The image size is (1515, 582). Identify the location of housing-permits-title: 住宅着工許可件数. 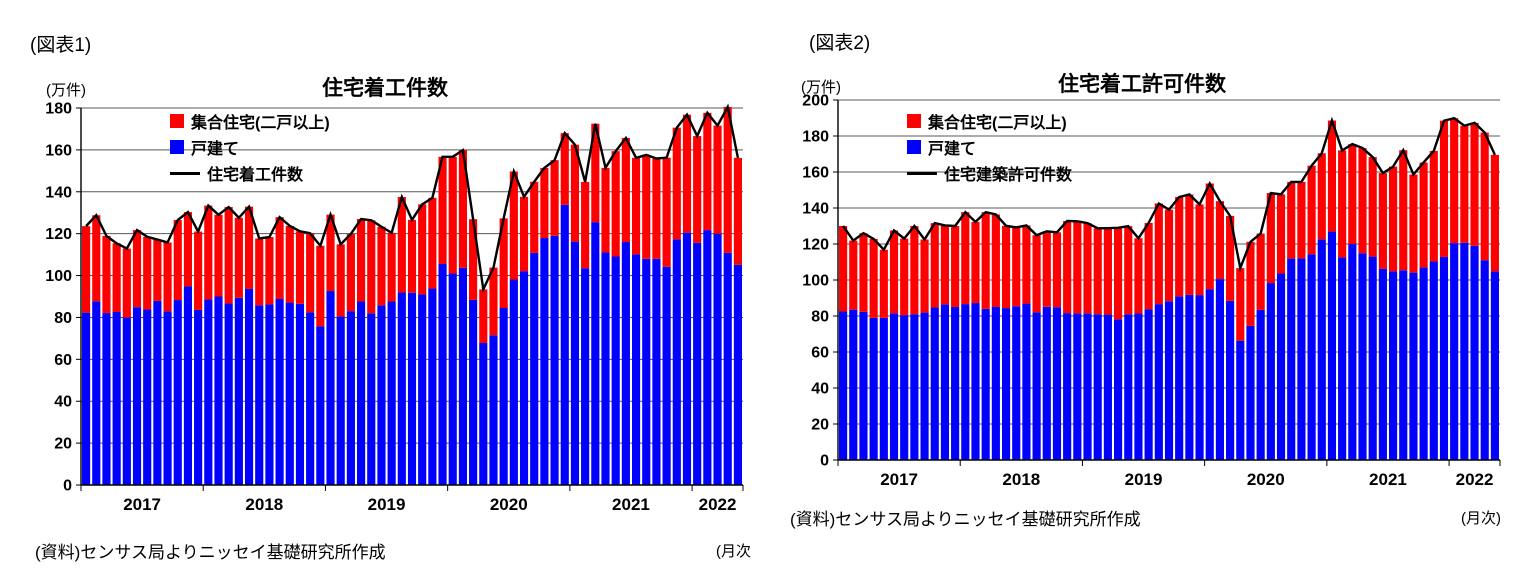
(1142, 84).